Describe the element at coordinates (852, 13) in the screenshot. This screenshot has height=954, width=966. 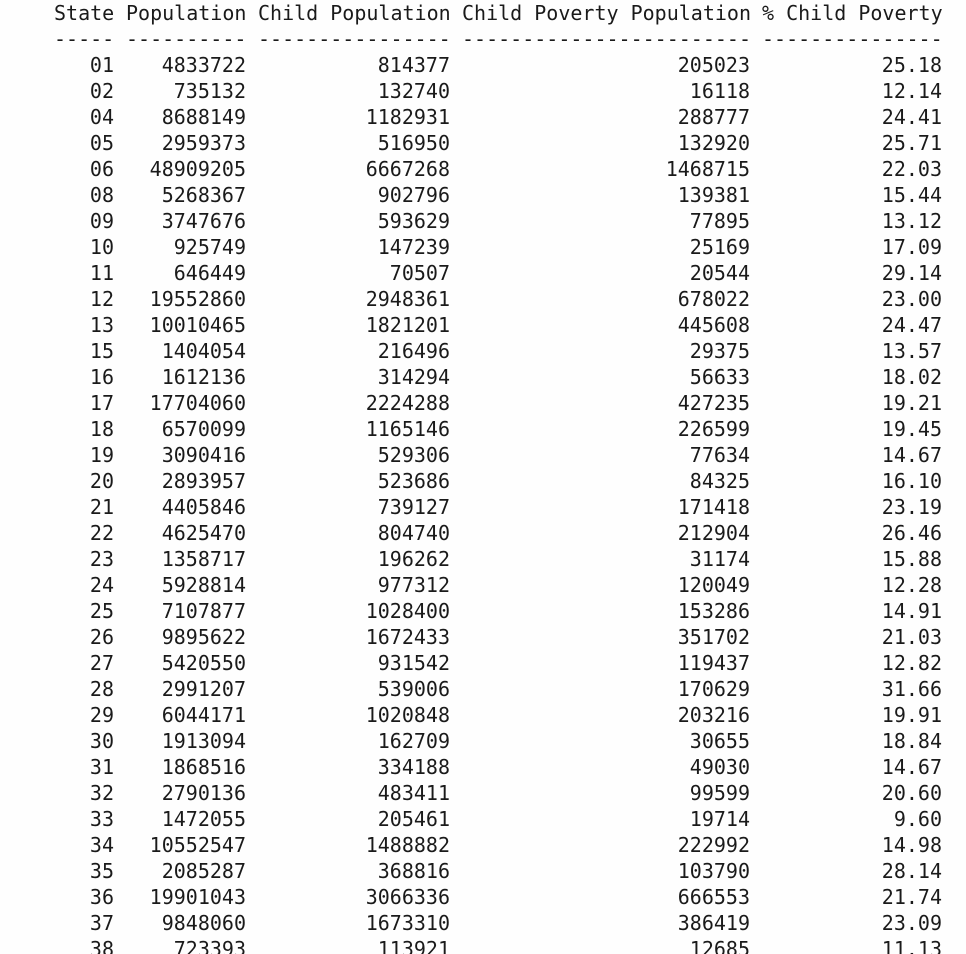
I see `column-header-pct-child-poverty: % Child Poverty` at that location.